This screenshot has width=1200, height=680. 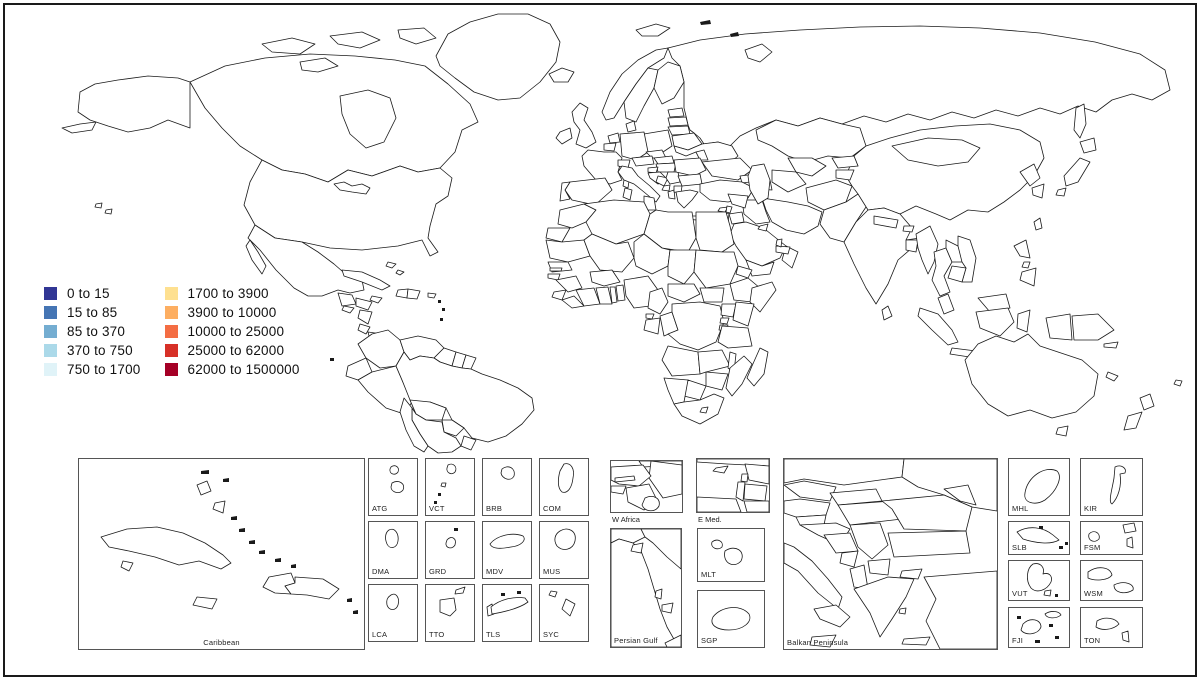 I want to click on inset-slb: SLB, so click(x=1039, y=538).